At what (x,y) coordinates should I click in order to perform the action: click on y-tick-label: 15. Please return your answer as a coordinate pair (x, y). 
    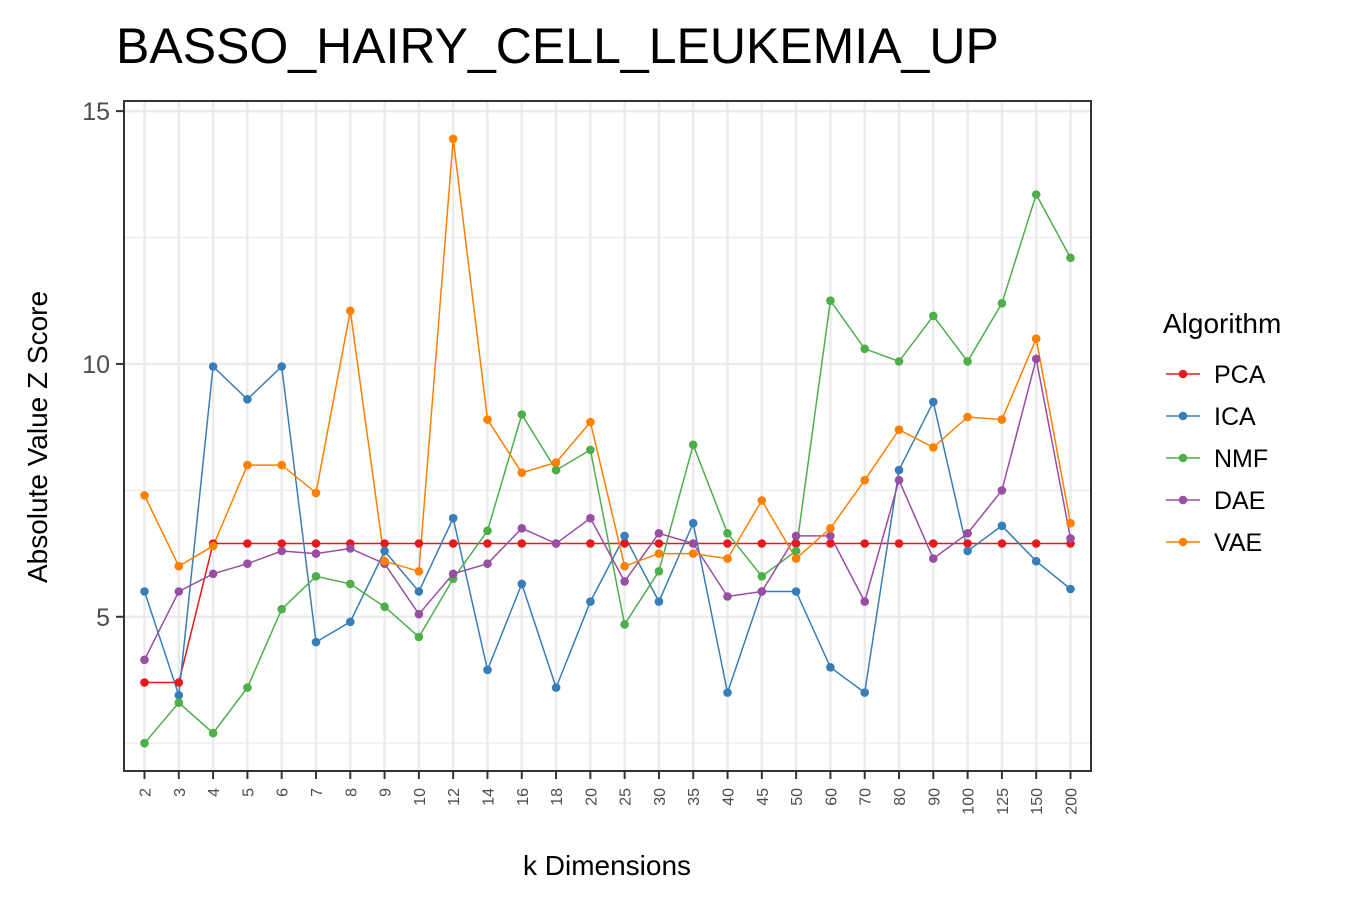
    Looking at the image, I should click on (96, 112).